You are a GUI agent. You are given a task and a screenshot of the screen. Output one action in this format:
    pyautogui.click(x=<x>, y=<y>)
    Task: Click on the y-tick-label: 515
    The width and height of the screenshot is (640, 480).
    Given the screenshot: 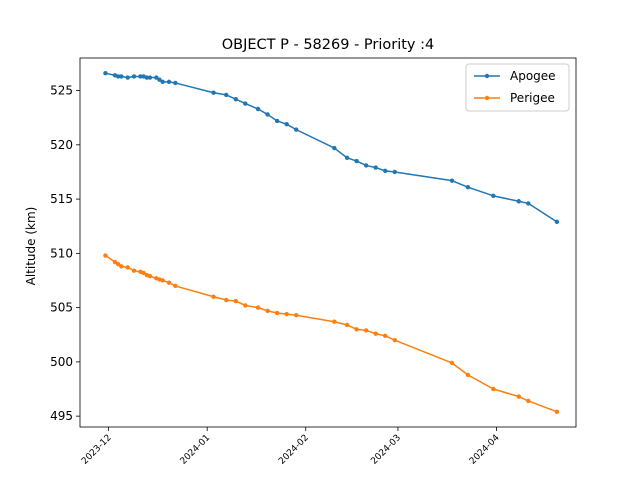 What is the action you would take?
    pyautogui.click(x=61, y=199)
    